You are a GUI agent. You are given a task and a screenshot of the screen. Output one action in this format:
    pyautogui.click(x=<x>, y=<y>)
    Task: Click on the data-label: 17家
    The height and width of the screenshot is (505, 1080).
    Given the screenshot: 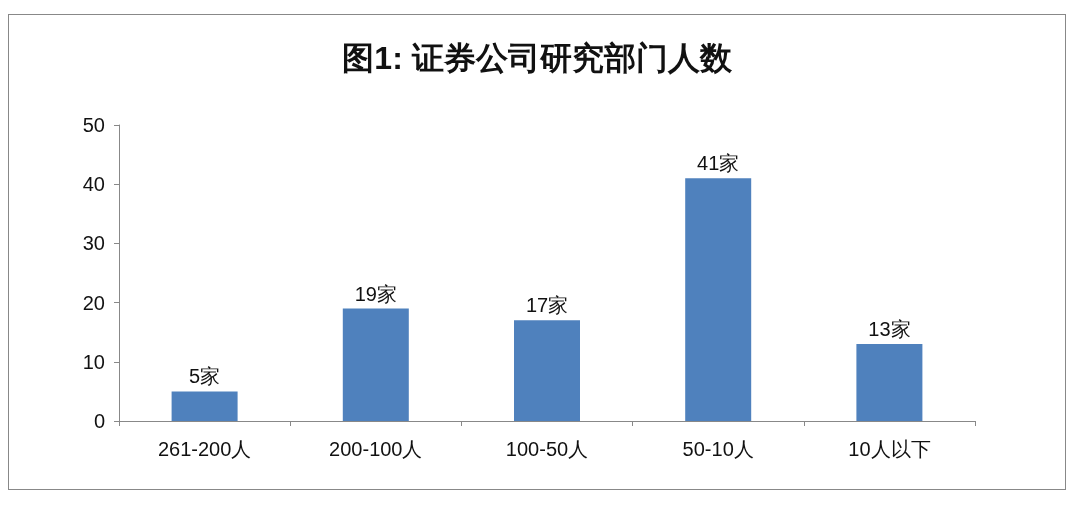 What is the action you would take?
    pyautogui.click(x=547, y=305)
    